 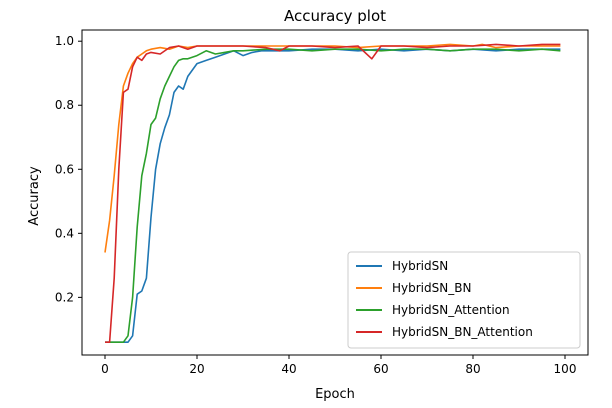 I want to click on legend-label: HybridSN_Attention, so click(x=451, y=310).